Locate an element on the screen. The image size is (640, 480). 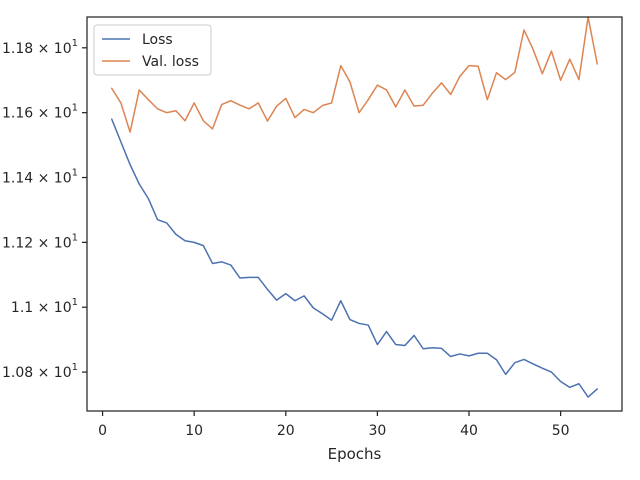
y-tick-label: 1.08 × 10¹ is located at coordinates (40, 371).